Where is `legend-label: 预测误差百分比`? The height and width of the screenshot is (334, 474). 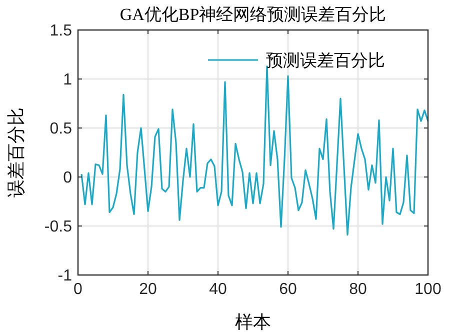
legend-label: 预测误差百分比 is located at coordinates (325, 60).